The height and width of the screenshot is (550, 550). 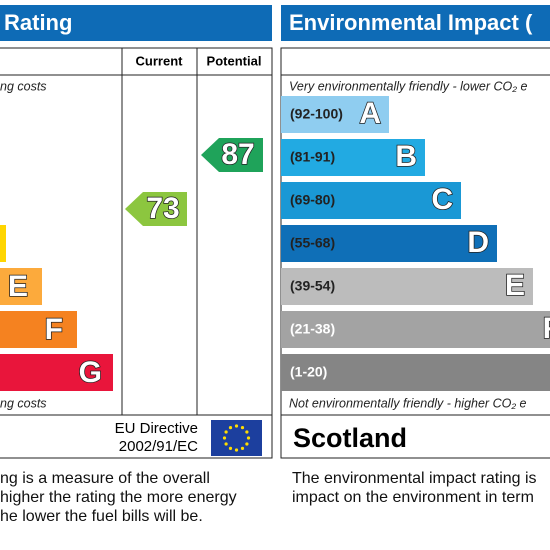 What do you see at coordinates (350, 438) in the screenshot?
I see `region: Scotland` at bounding box center [350, 438].